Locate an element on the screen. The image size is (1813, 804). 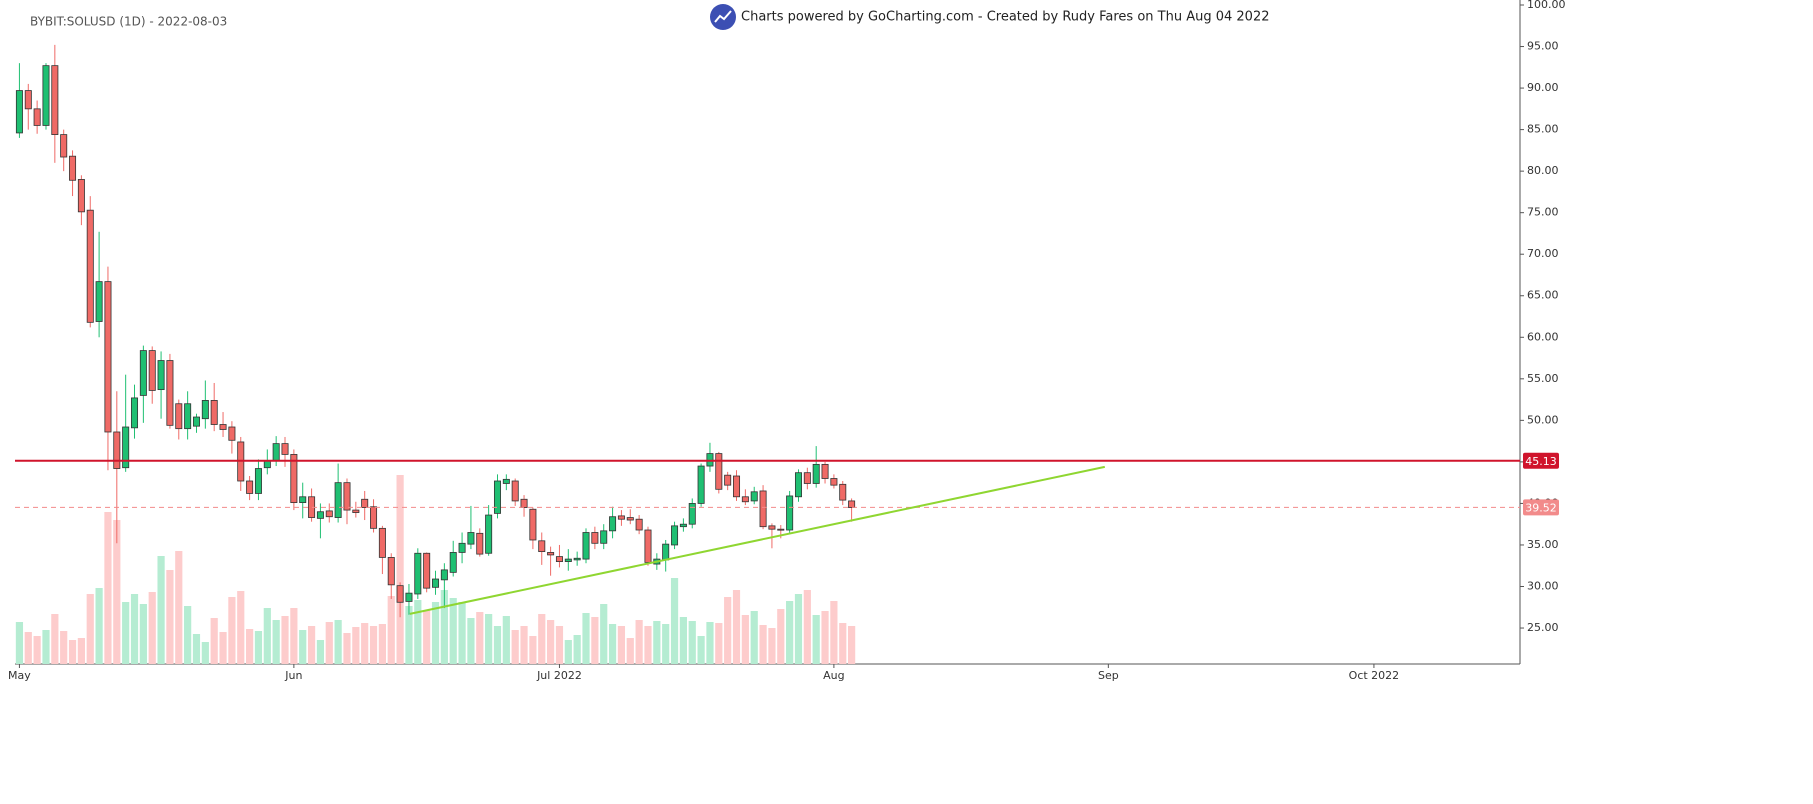
x-tick-label: Aug is located at coordinates (833, 675).